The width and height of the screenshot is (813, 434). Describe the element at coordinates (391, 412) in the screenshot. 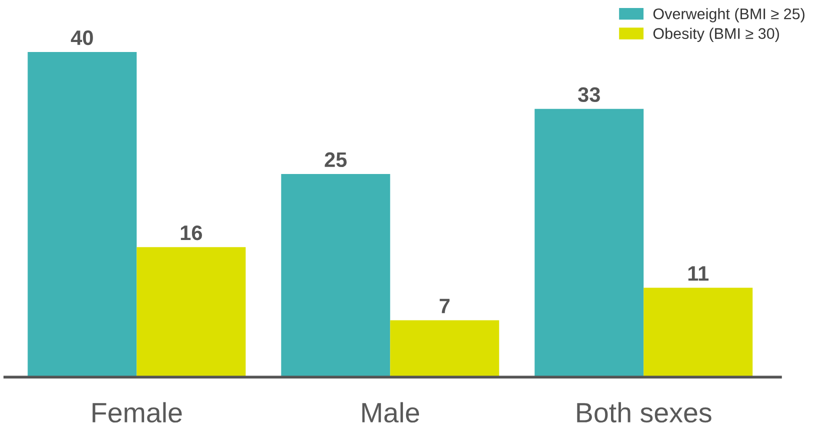

I see `x-tick-label: Male` at that location.